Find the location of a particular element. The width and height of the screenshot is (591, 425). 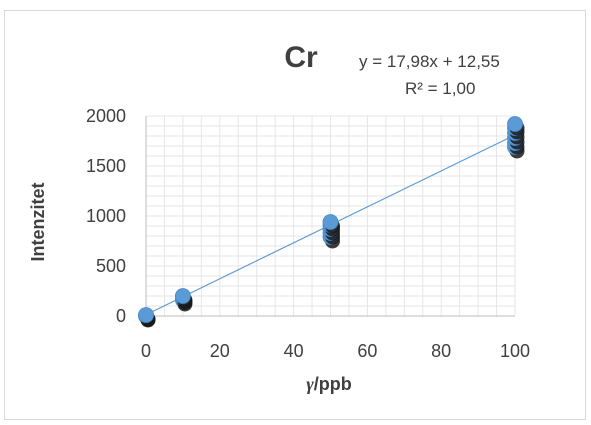

trendline-r2: R² = 1,00 is located at coordinates (440, 88).